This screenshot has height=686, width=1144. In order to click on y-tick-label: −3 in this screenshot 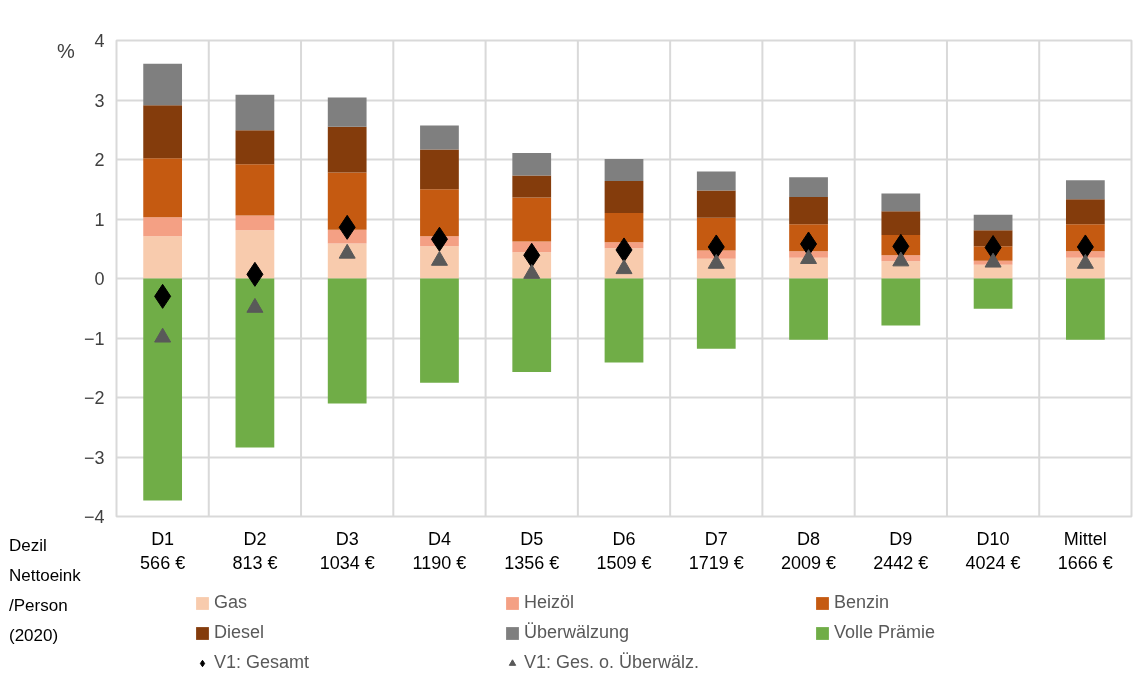, I will do `click(94, 457)`.